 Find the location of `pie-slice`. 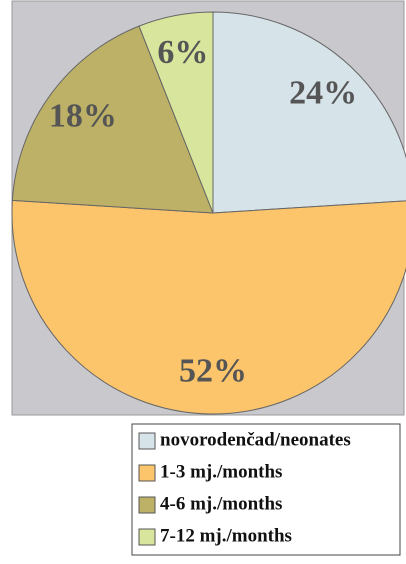

pie-slice is located at coordinates (176, 112).